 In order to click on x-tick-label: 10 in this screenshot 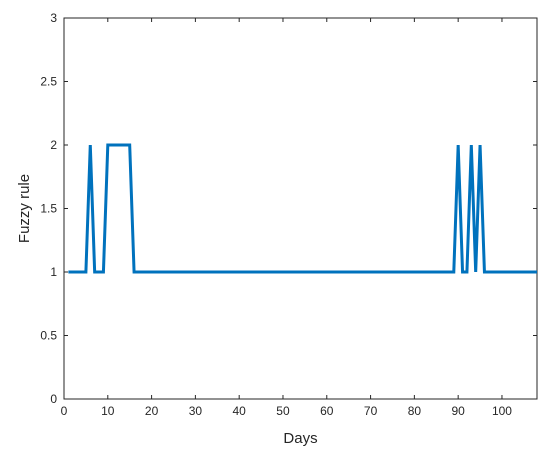, I will do `click(108, 411)`.